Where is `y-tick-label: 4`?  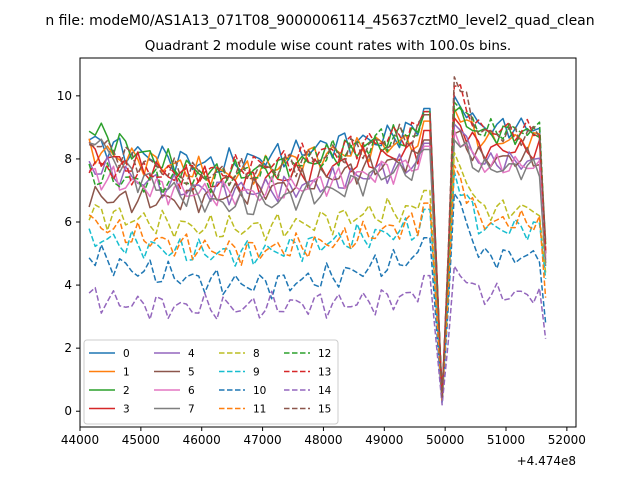 y-tick-label: 4 is located at coordinates (68, 285).